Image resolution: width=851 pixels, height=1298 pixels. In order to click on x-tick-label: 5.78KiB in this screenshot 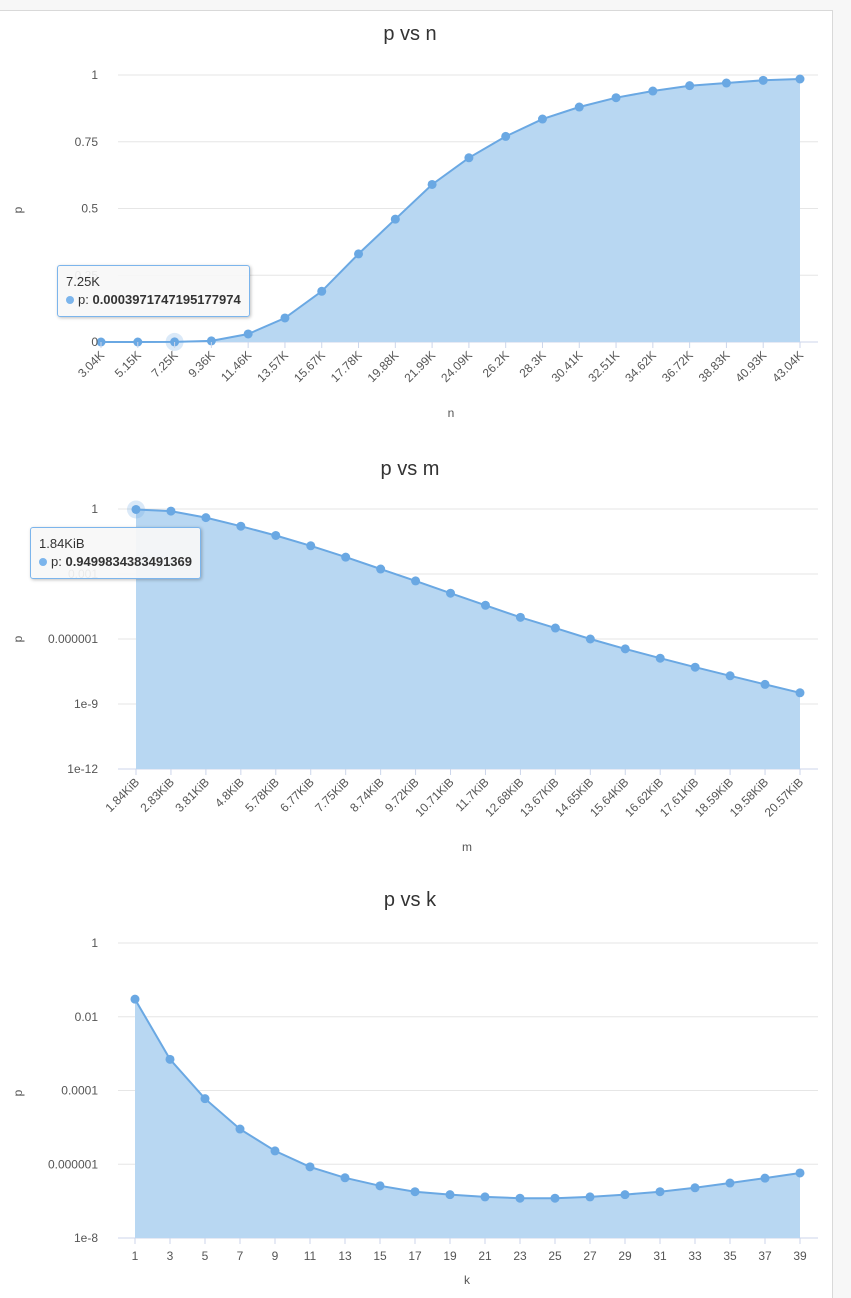, I will do `click(262, 795)`.